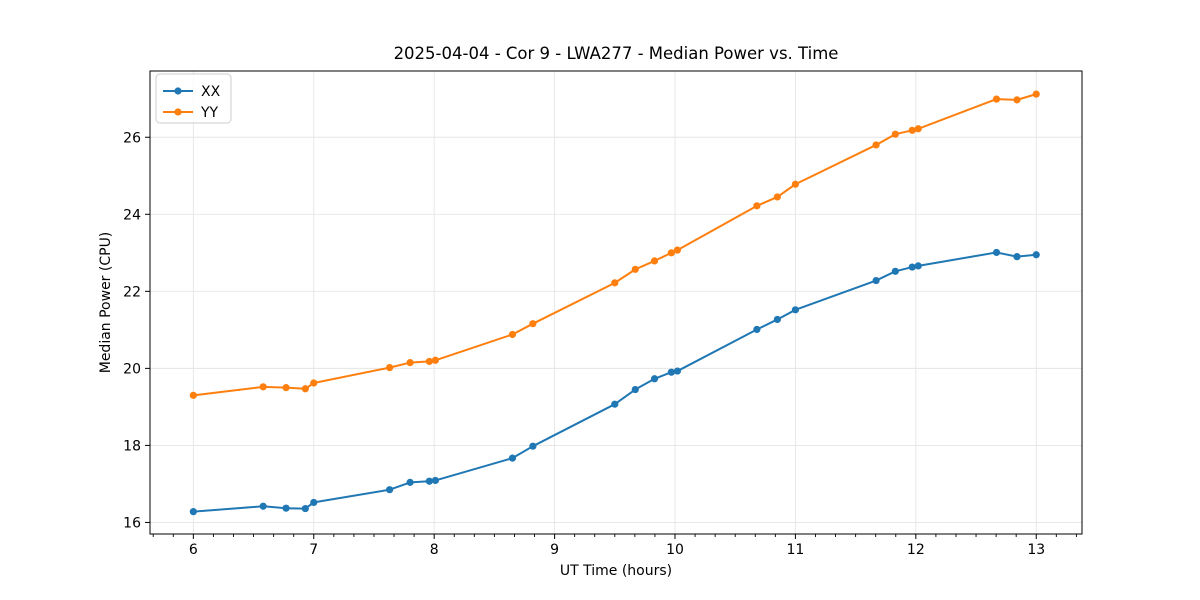  Describe the element at coordinates (178, 91) in the screenshot. I see `legend-marker-xx` at that location.